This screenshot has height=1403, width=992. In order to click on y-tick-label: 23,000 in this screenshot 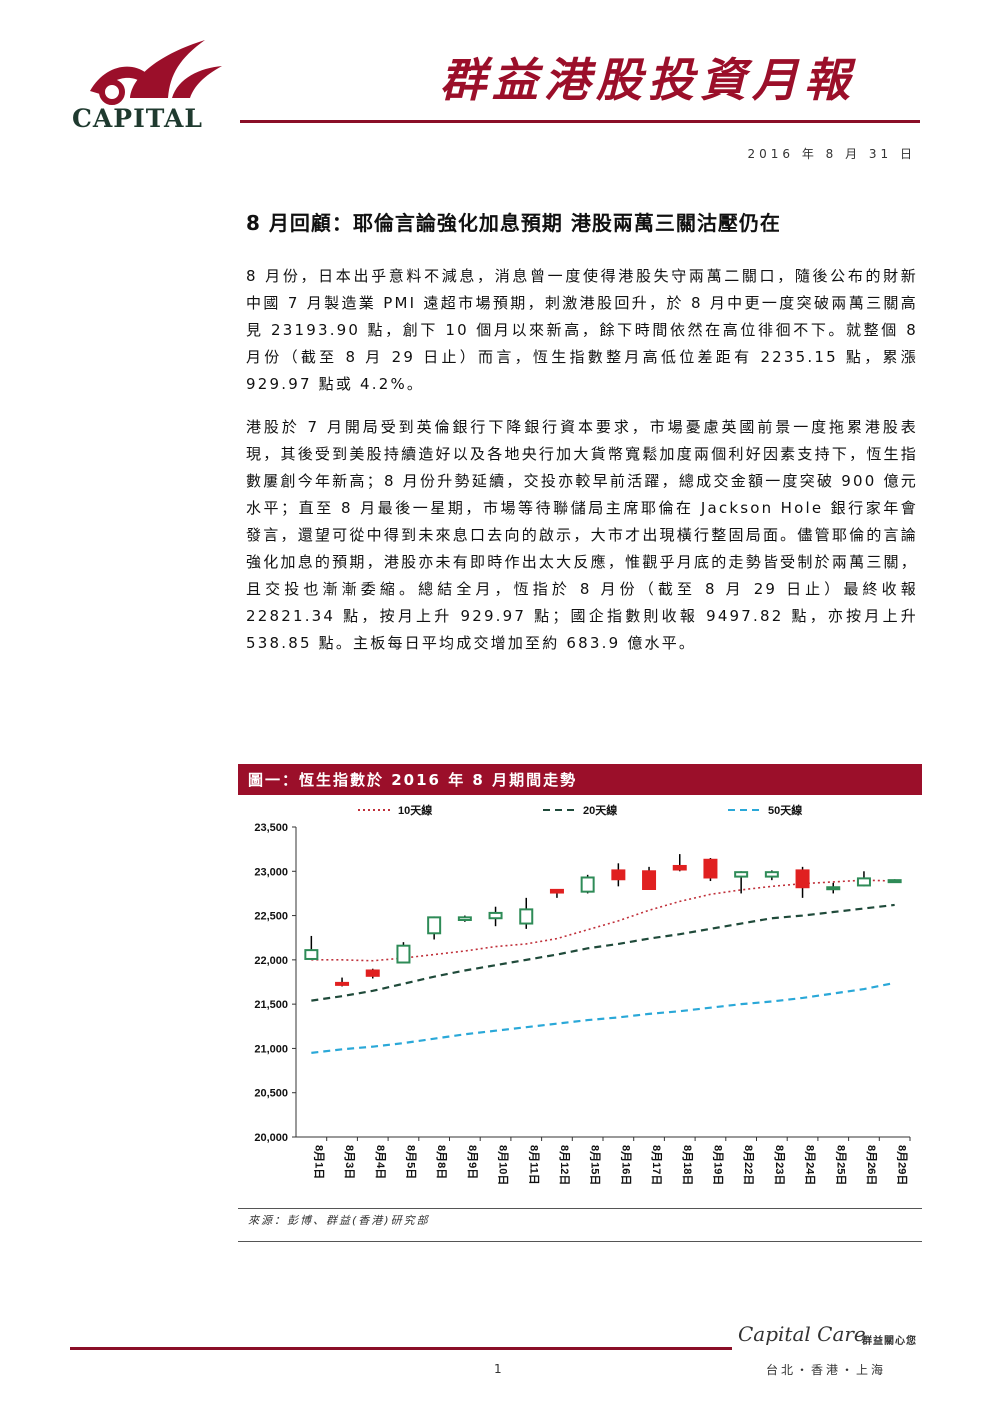, I will do `click(271, 872)`.